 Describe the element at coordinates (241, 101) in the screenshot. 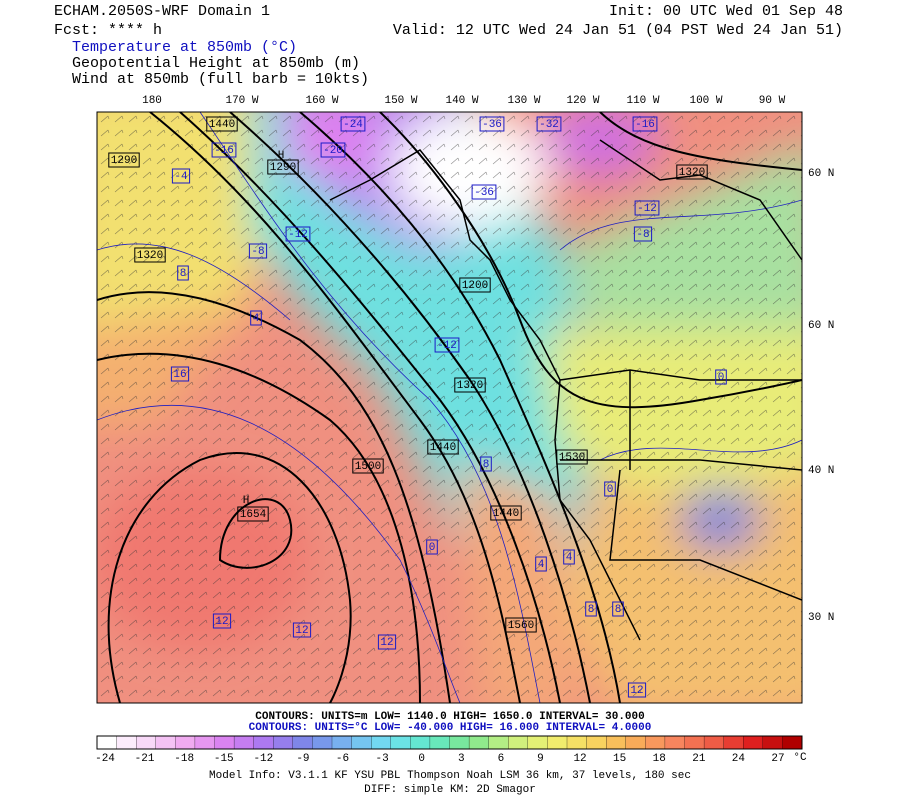

I see `longitude-label: 170 W` at that location.